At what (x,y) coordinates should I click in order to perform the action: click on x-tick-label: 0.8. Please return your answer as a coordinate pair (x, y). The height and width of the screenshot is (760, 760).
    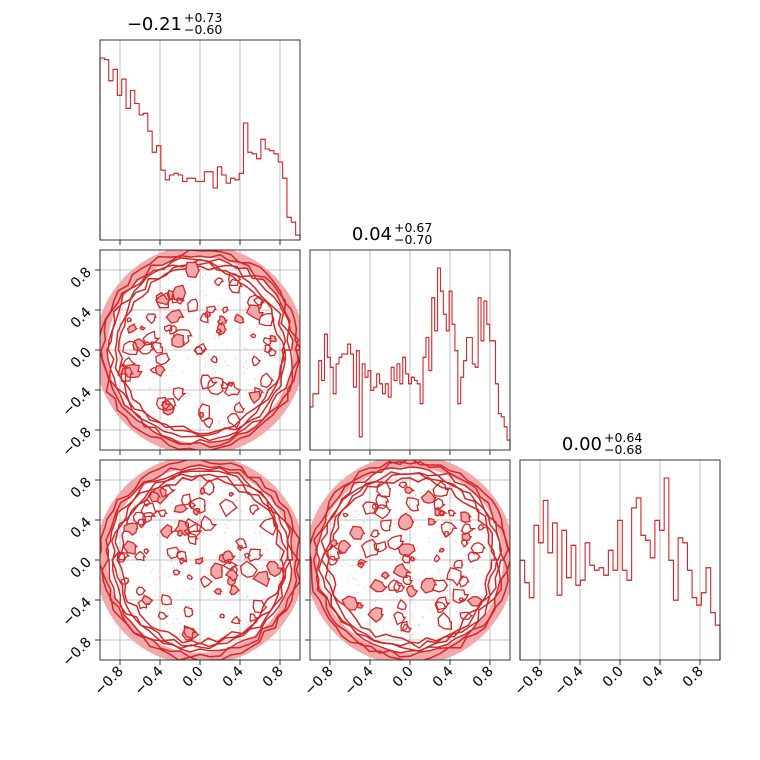
    Looking at the image, I should click on (693, 677).